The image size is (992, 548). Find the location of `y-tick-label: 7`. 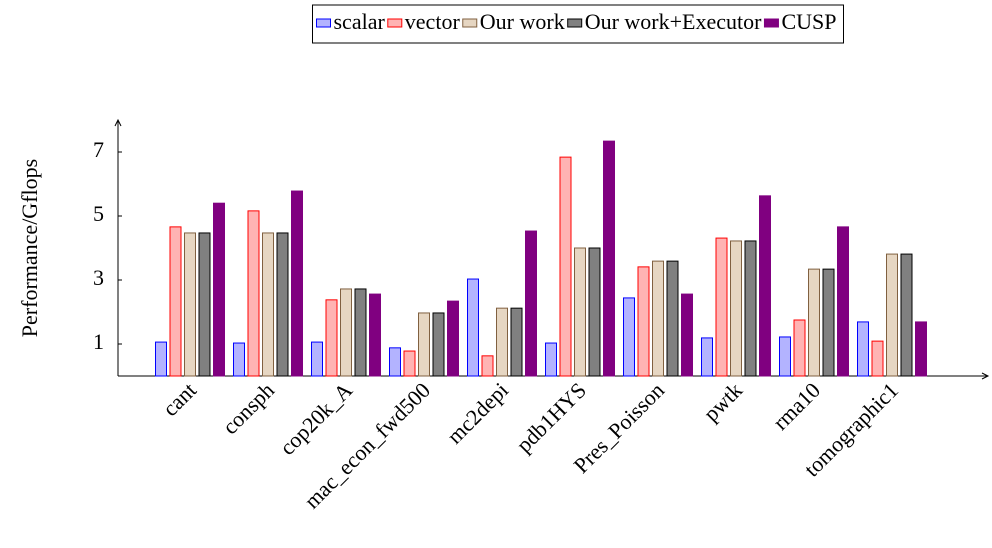

y-tick-label: 7 is located at coordinates (98, 149).